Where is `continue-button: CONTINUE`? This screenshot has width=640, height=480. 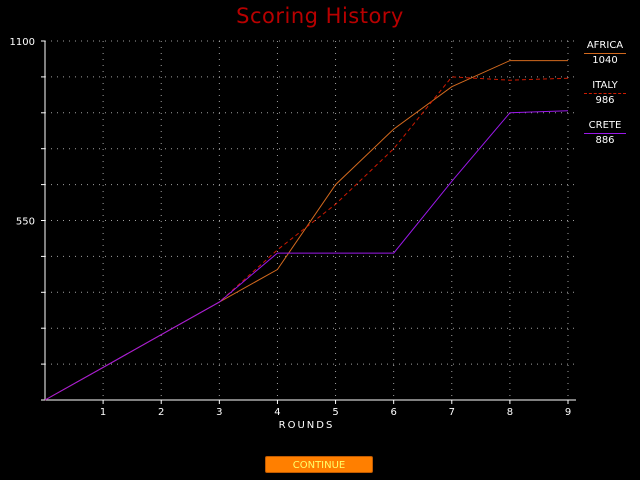 continue-button: CONTINUE is located at coordinates (319, 464).